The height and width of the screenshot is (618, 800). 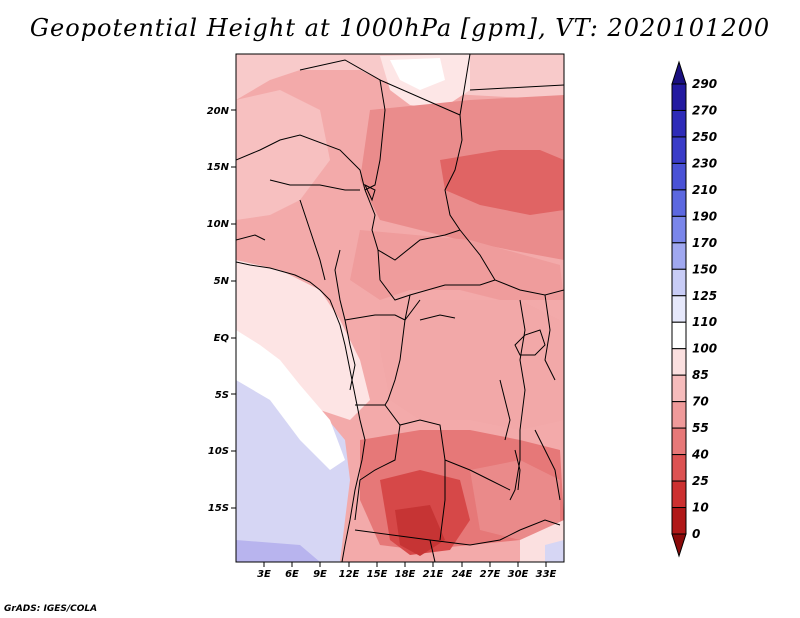 I want to click on colorbar-label: 190, so click(x=704, y=216).